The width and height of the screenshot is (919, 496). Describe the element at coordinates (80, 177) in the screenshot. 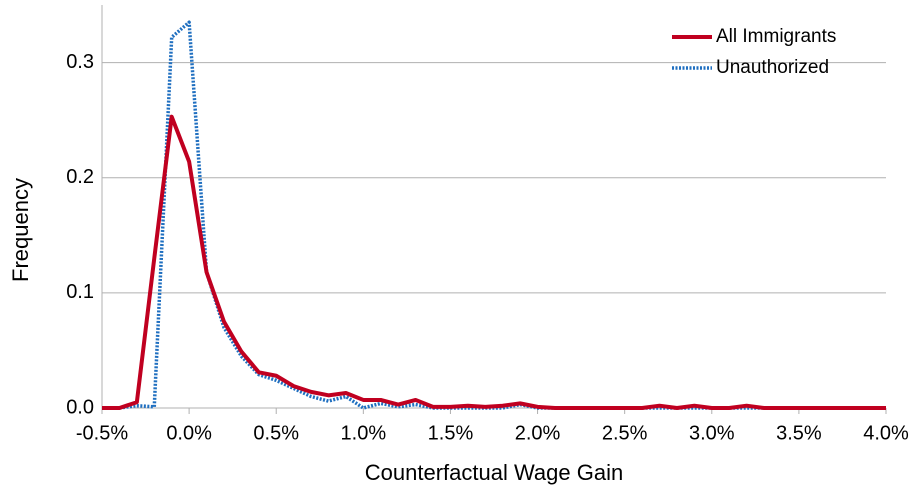

I see `y-tick-label: 0.2` at that location.